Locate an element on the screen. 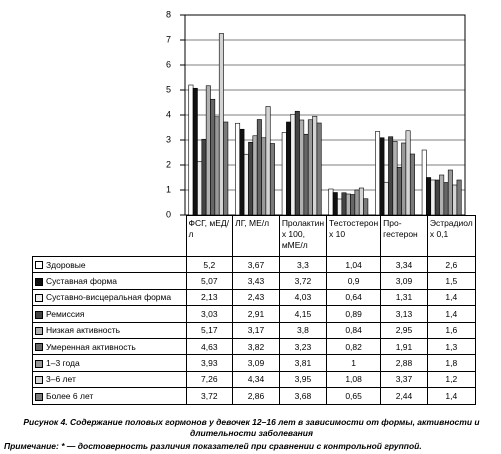 The image size is (501, 454). legend-label: Умеренная активность is located at coordinates (91, 346).